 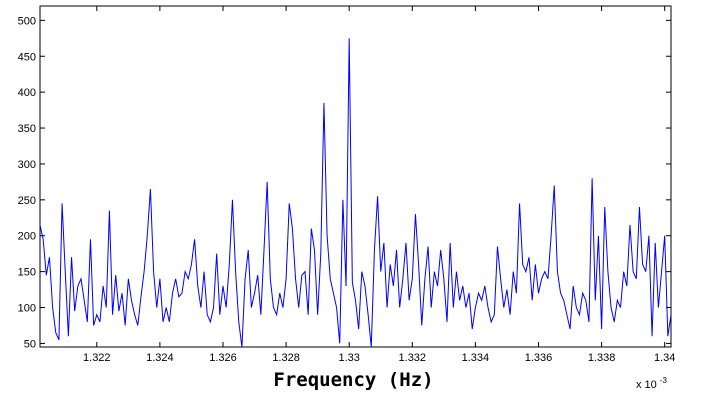 I want to click on x-tick-label: 1.34, so click(x=664, y=358).